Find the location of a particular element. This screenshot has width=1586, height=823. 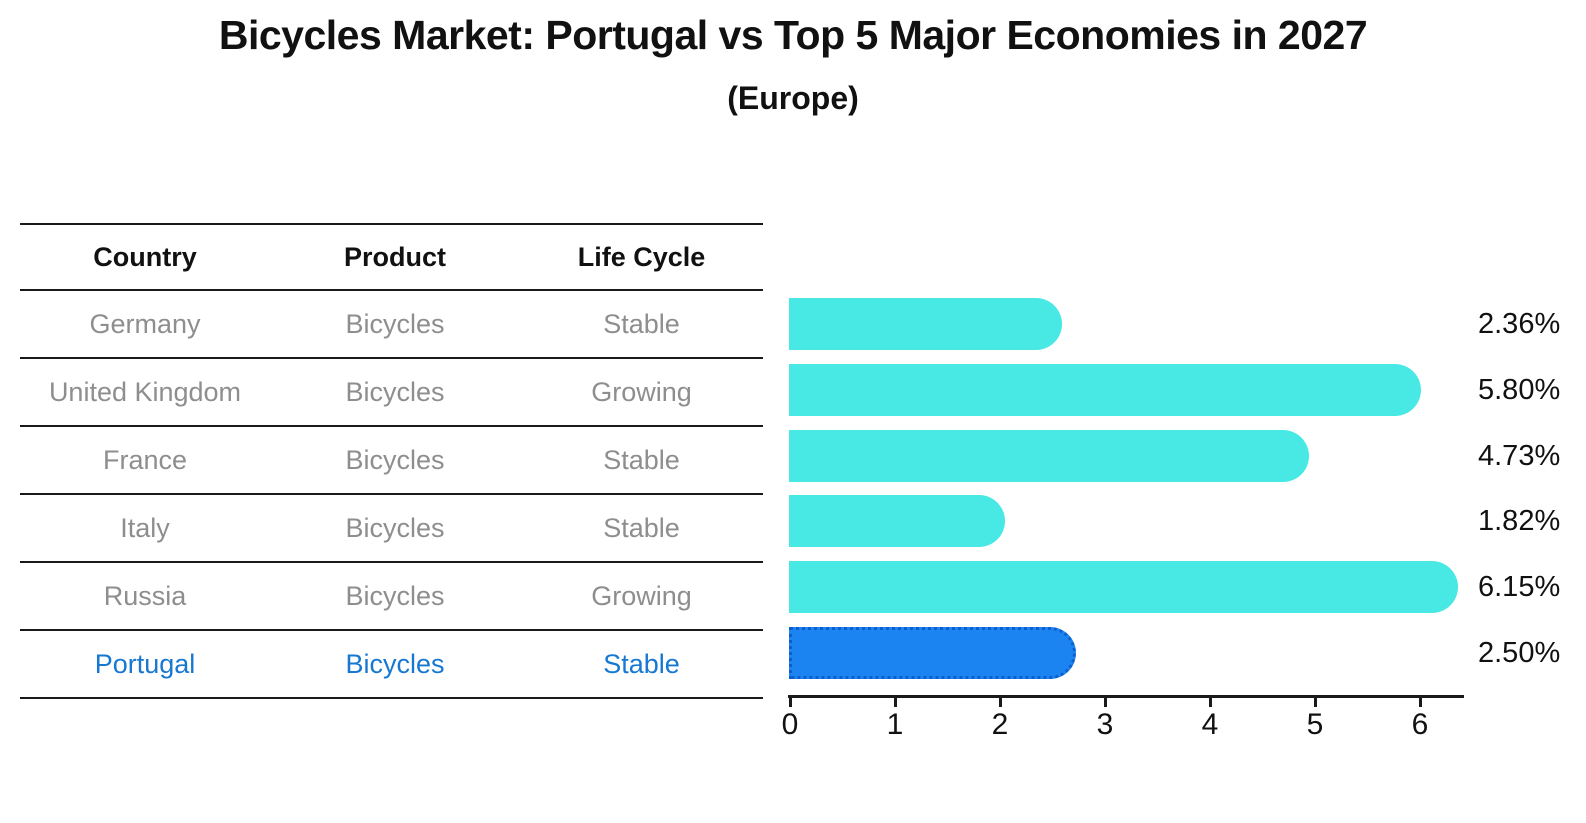

table-row-portugal: Portugal Bicycles Stable is located at coordinates (391, 665).